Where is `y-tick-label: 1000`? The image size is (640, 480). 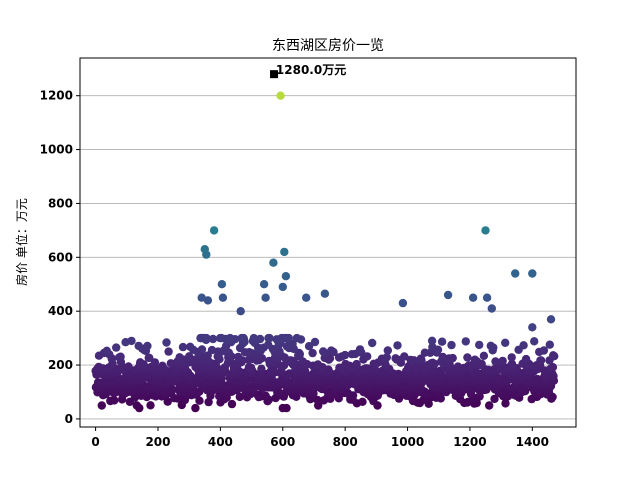
y-tick-label: 1000 is located at coordinates (56, 150).